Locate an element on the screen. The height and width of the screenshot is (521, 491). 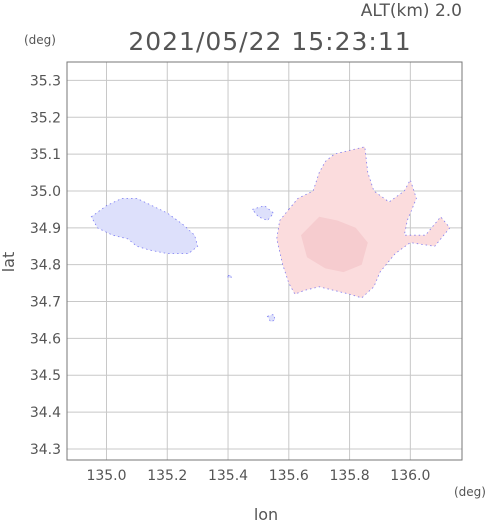
x-tick-label: 135.4 is located at coordinates (228, 476).